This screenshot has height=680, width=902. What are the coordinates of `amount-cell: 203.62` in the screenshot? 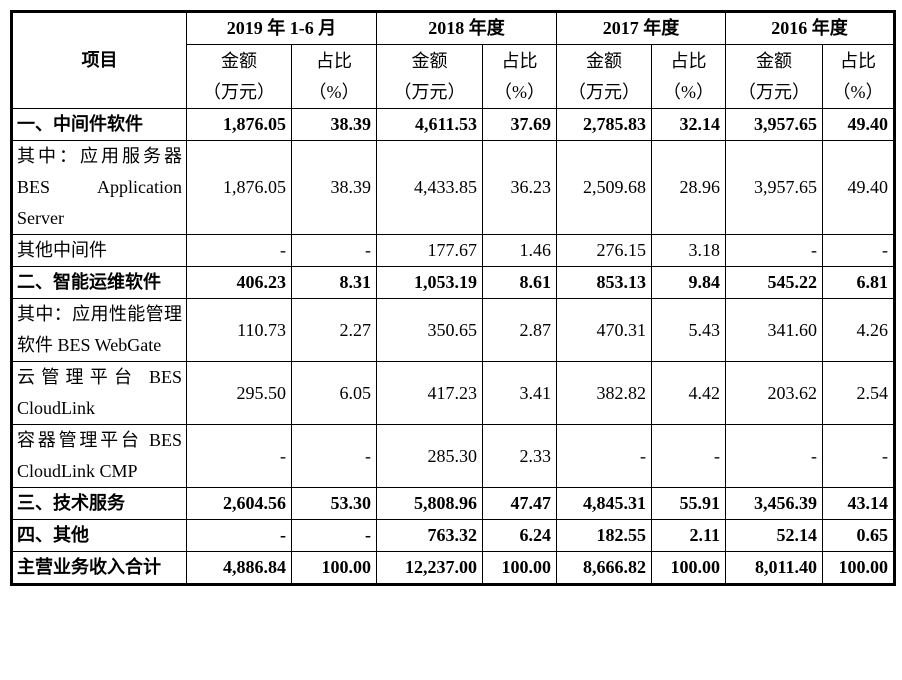 It's located at (774, 393).